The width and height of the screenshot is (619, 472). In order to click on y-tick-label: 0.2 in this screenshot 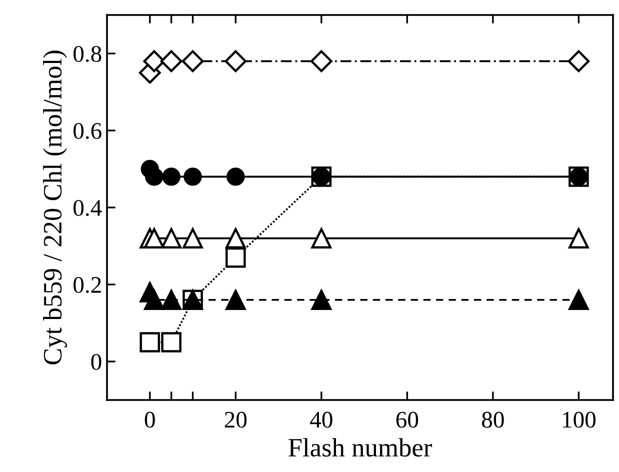, I will do `click(87, 285)`.